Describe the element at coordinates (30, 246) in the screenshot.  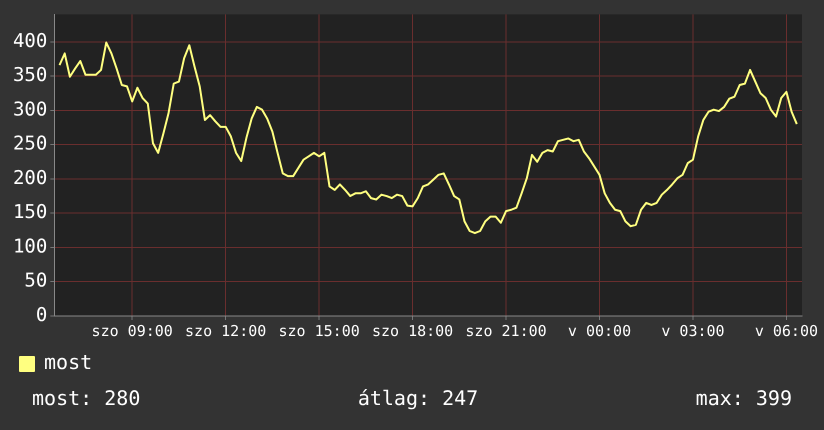
I see `y-tick-label: 100` at that location.